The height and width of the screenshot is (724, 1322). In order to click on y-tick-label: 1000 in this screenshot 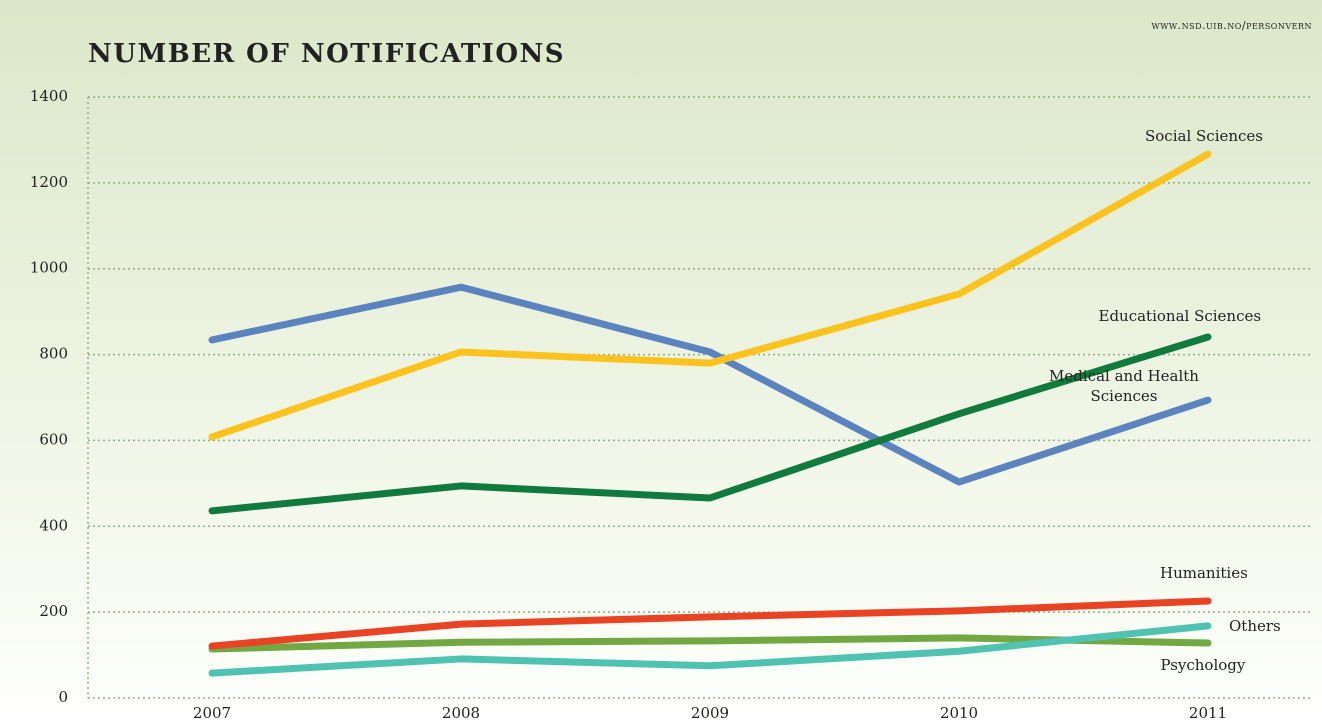, I will do `click(49, 268)`.